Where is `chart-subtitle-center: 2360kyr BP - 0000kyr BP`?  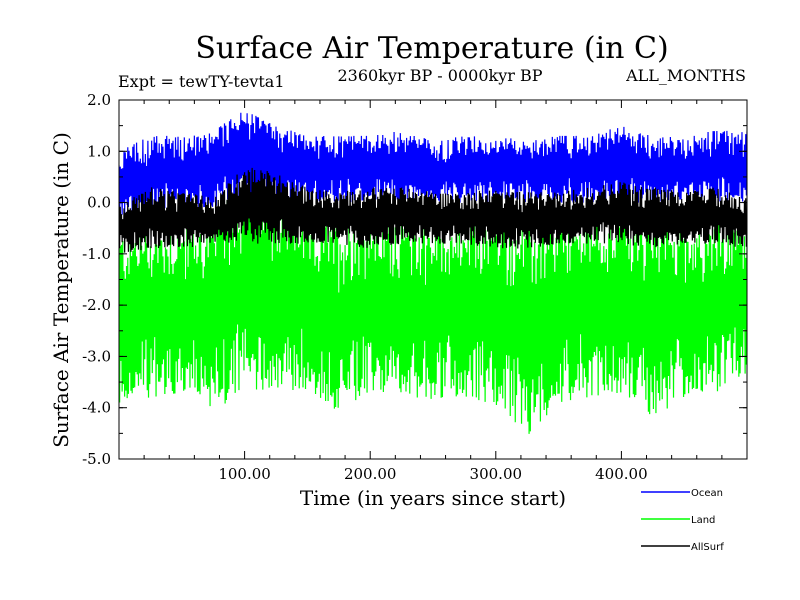
chart-subtitle-center: 2360kyr BP - 0000kyr BP is located at coordinates (440, 75).